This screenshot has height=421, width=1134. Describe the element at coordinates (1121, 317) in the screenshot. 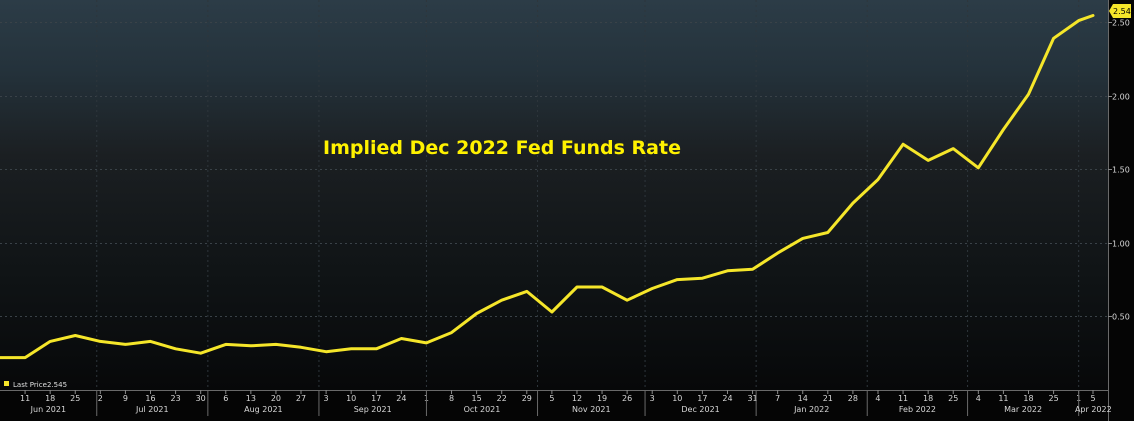

I see `y-tick-label: 0.50` at that location.